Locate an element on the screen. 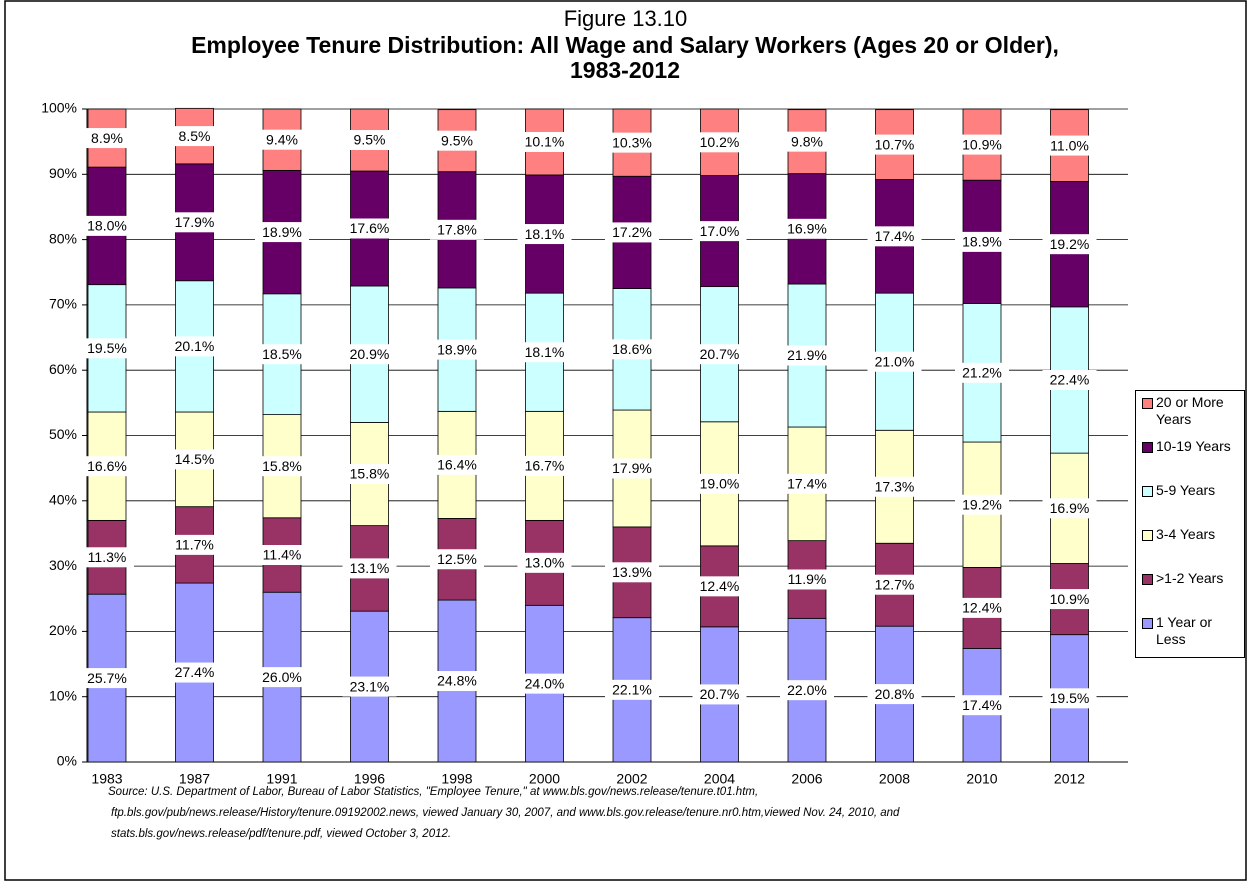  data-label: 11.3% is located at coordinates (107, 557).